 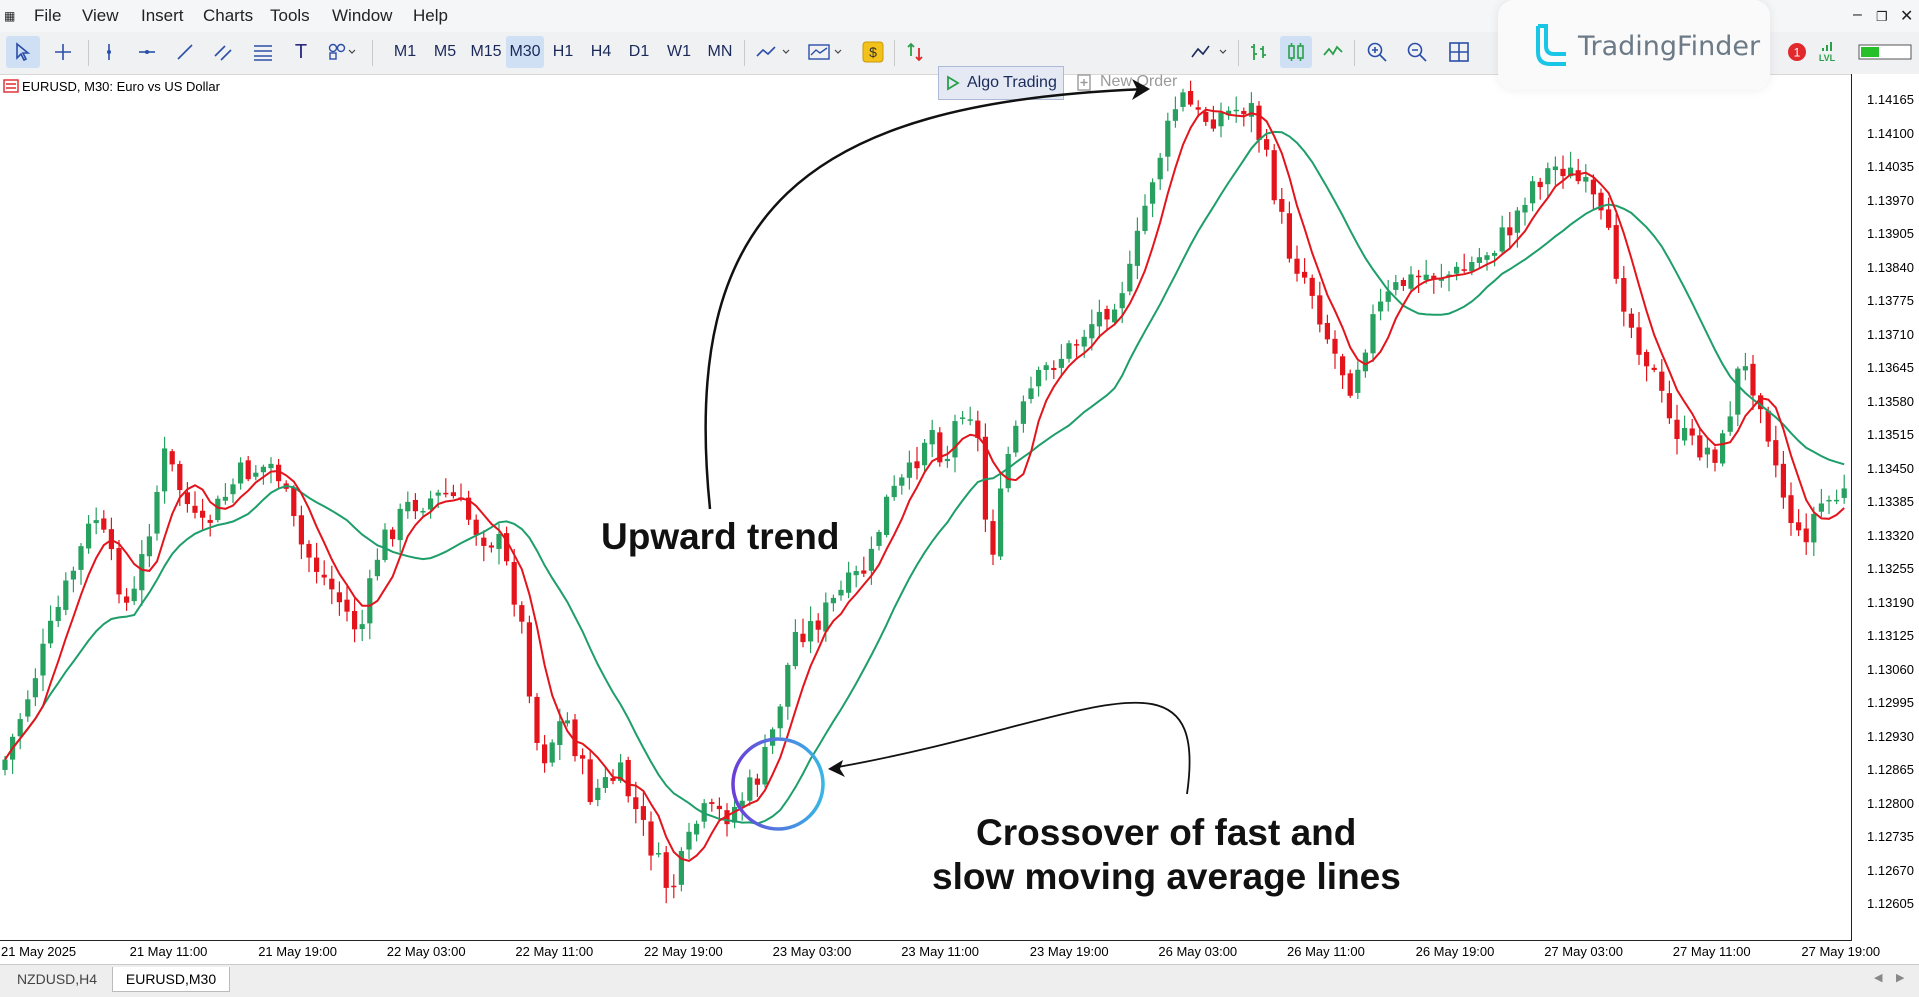 What do you see at coordinates (290, 15) in the screenshot?
I see `menu-tools: Tools` at bounding box center [290, 15].